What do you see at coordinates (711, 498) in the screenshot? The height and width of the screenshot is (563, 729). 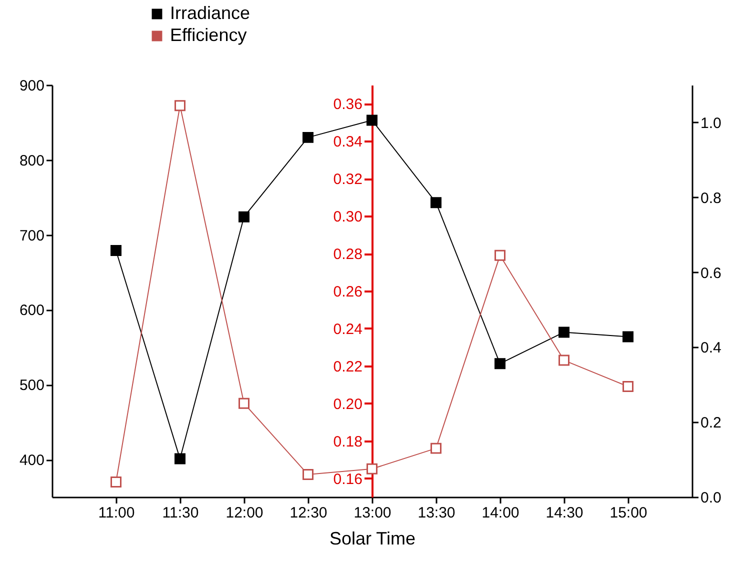 I see `y3-tick-label: 0.0` at bounding box center [711, 498].